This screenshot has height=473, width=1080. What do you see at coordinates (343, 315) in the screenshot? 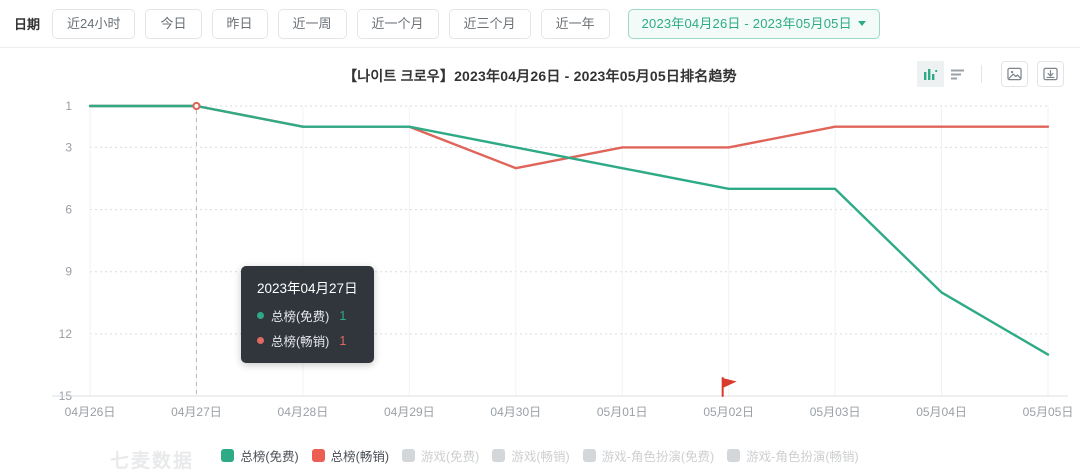
I see `tooltip-series-value-free: 1` at bounding box center [343, 315].